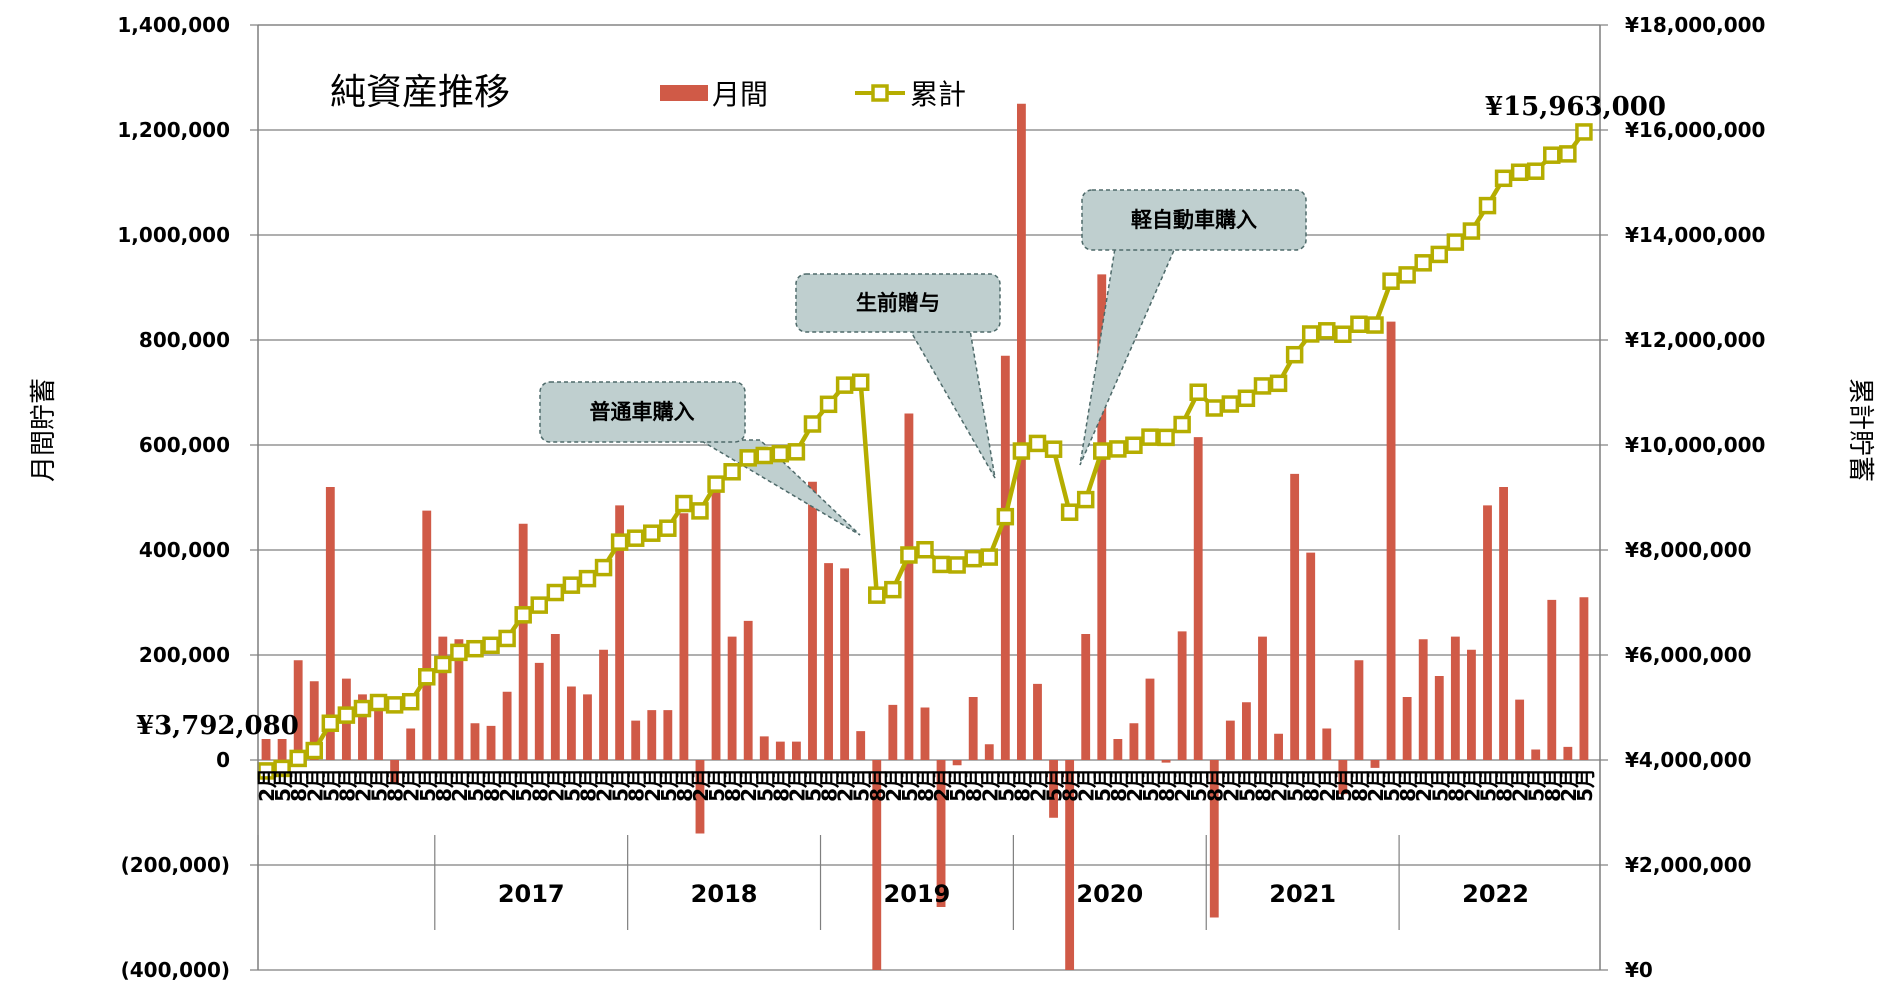  What do you see at coordinates (642, 412) in the screenshot?
I see `callout-futsusha-label: 普通車購入` at bounding box center [642, 412].